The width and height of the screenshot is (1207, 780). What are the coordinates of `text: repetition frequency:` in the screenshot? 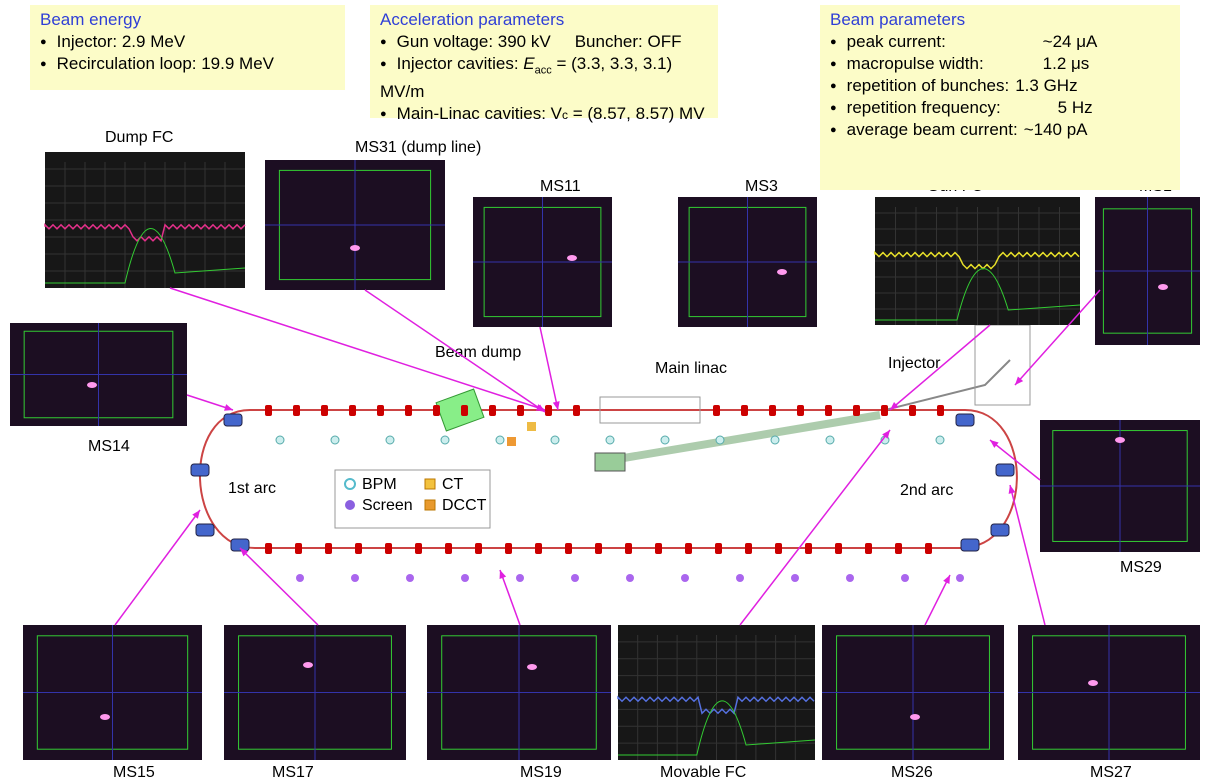 It's located at (923, 107).